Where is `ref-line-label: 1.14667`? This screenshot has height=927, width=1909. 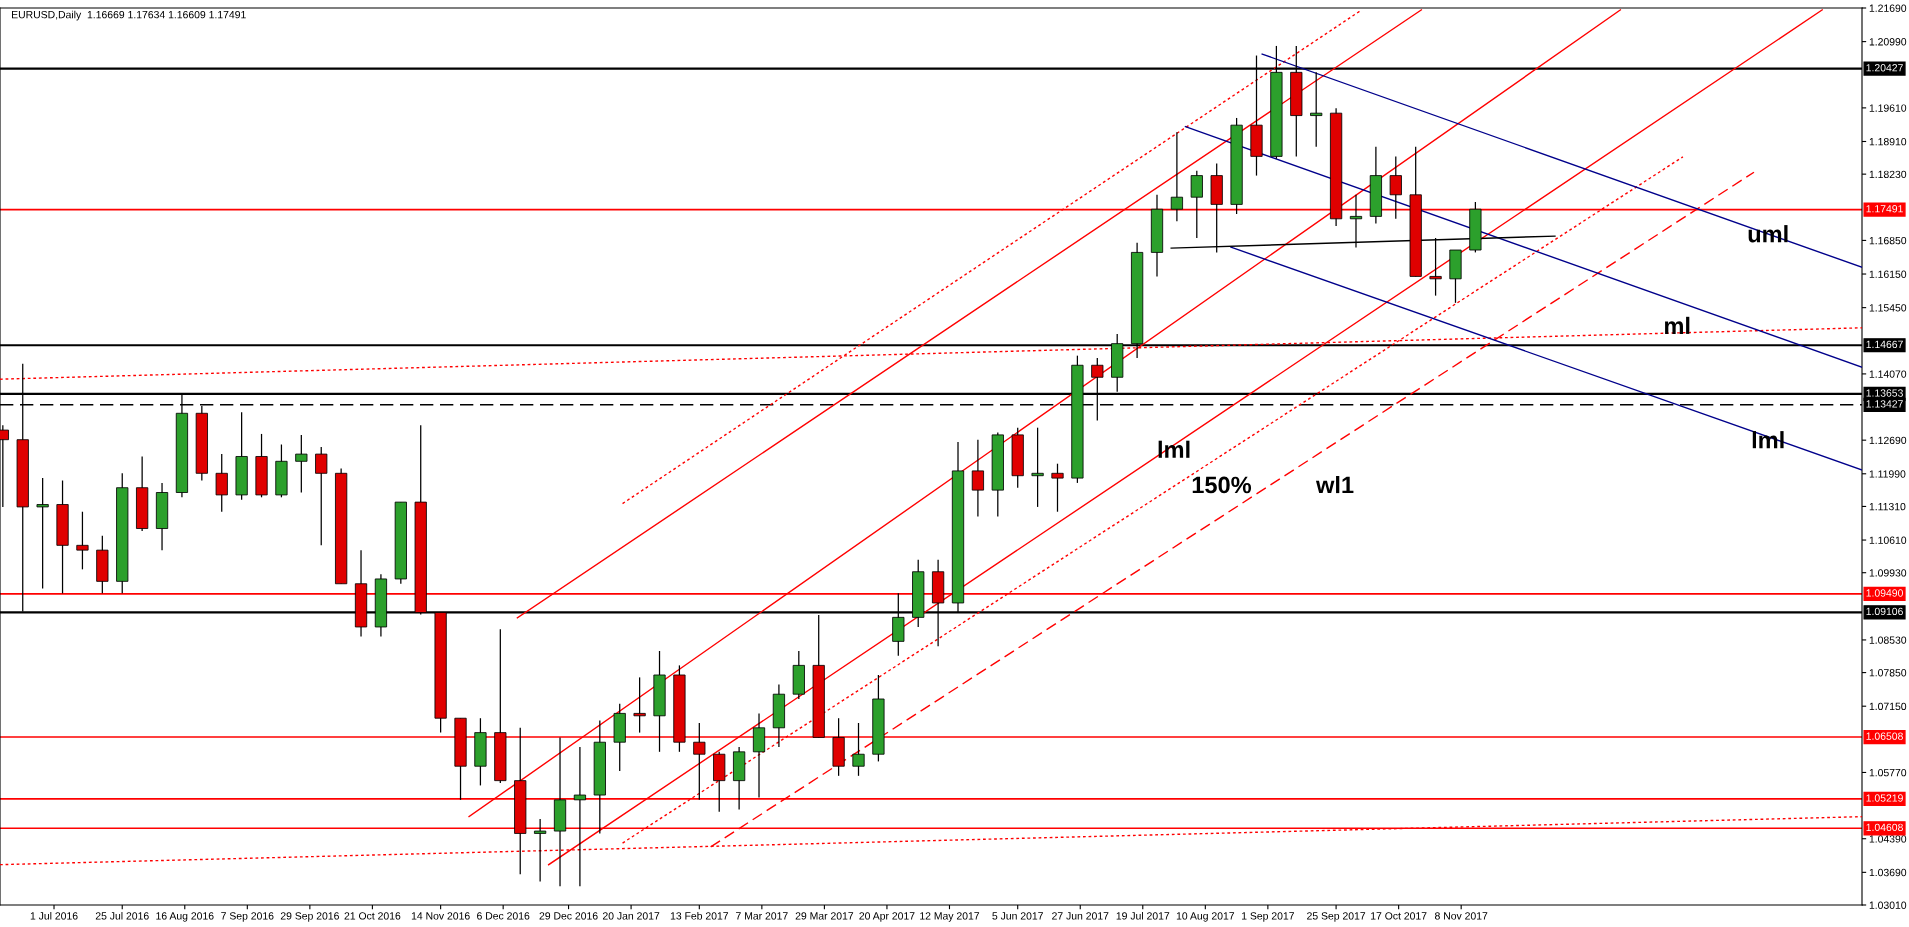
ref-line-label: 1.14667 is located at coordinates (1884, 344).